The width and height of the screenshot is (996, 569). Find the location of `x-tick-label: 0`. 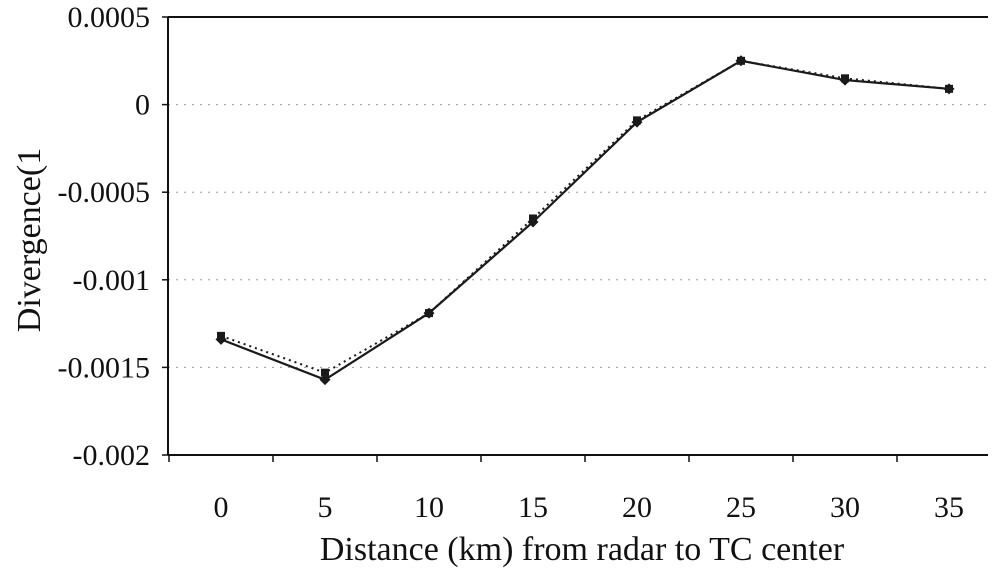

x-tick-label: 0 is located at coordinates (221, 507).